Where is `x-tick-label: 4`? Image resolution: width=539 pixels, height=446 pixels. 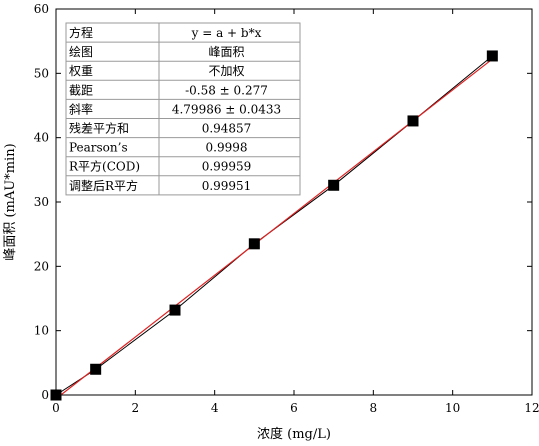 x-tick-label: 4 is located at coordinates (215, 408).